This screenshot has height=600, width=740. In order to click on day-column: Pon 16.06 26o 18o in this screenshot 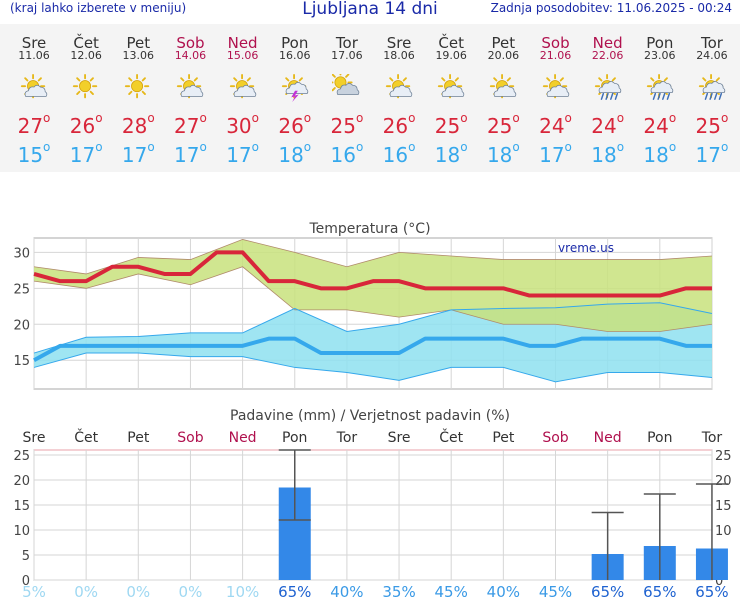, I will do `click(295, 98)`.